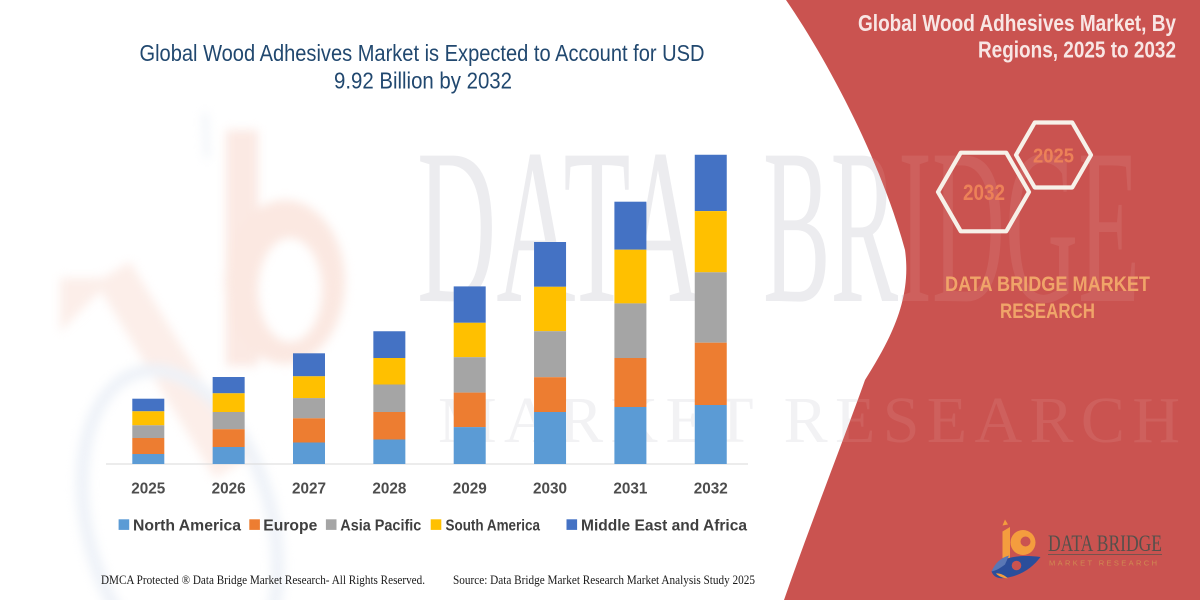 The height and width of the screenshot is (600, 1200). What do you see at coordinates (1017, 23) in the screenshot?
I see `svg-text:Global Wood Adhesives Market,: Global Wood Adhesives Market, By` at bounding box center [1017, 23].